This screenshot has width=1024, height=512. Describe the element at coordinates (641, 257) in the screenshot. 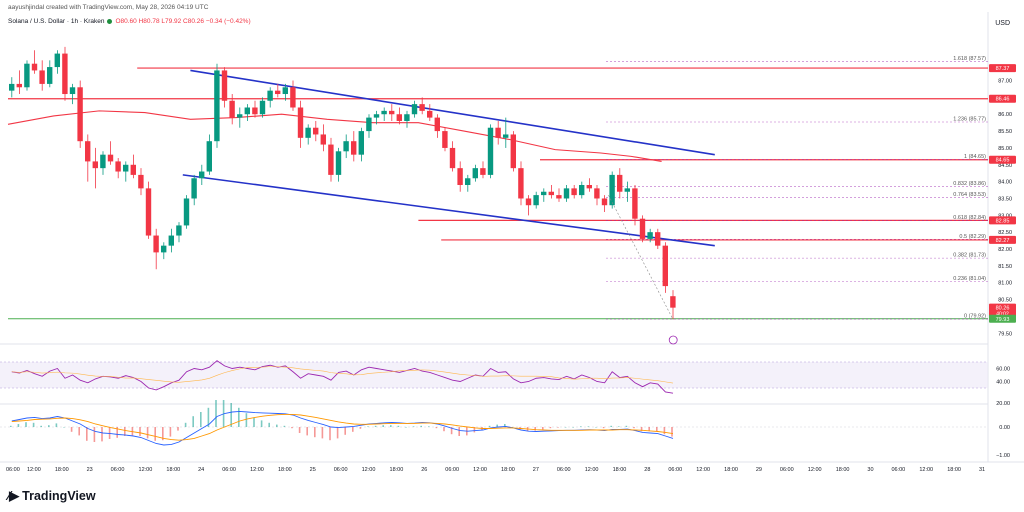

I see `projection-line` at that location.